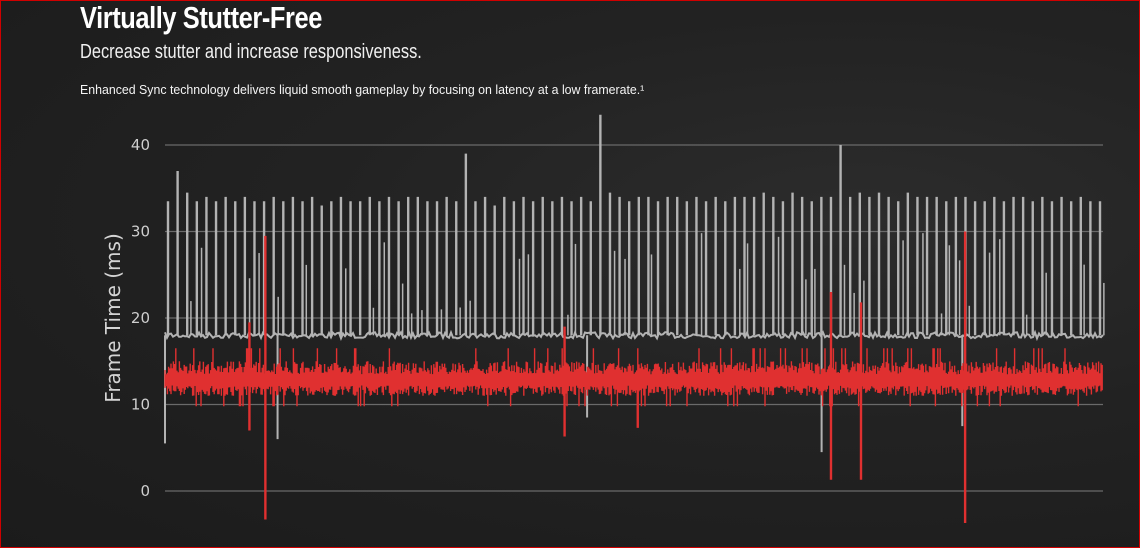 This screenshot has height=548, width=1140. I want to click on y-tick-label: 40, so click(140, 145).